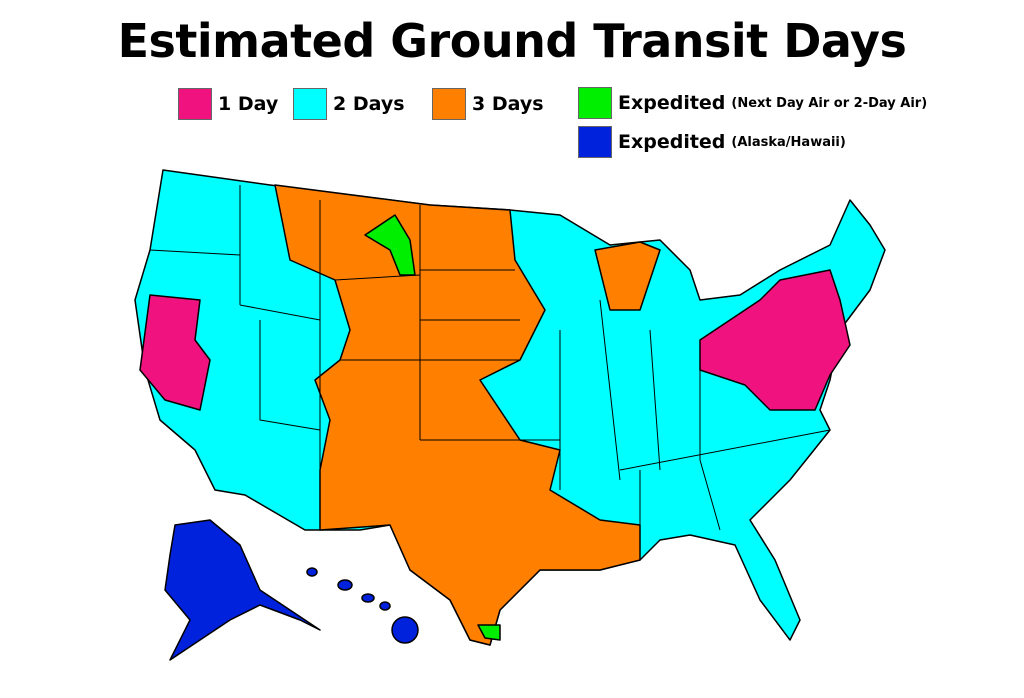 This screenshot has height=698, width=1024. What do you see at coordinates (627, 276) in the screenshot?
I see `region-3-days-wisconsin` at bounding box center [627, 276].